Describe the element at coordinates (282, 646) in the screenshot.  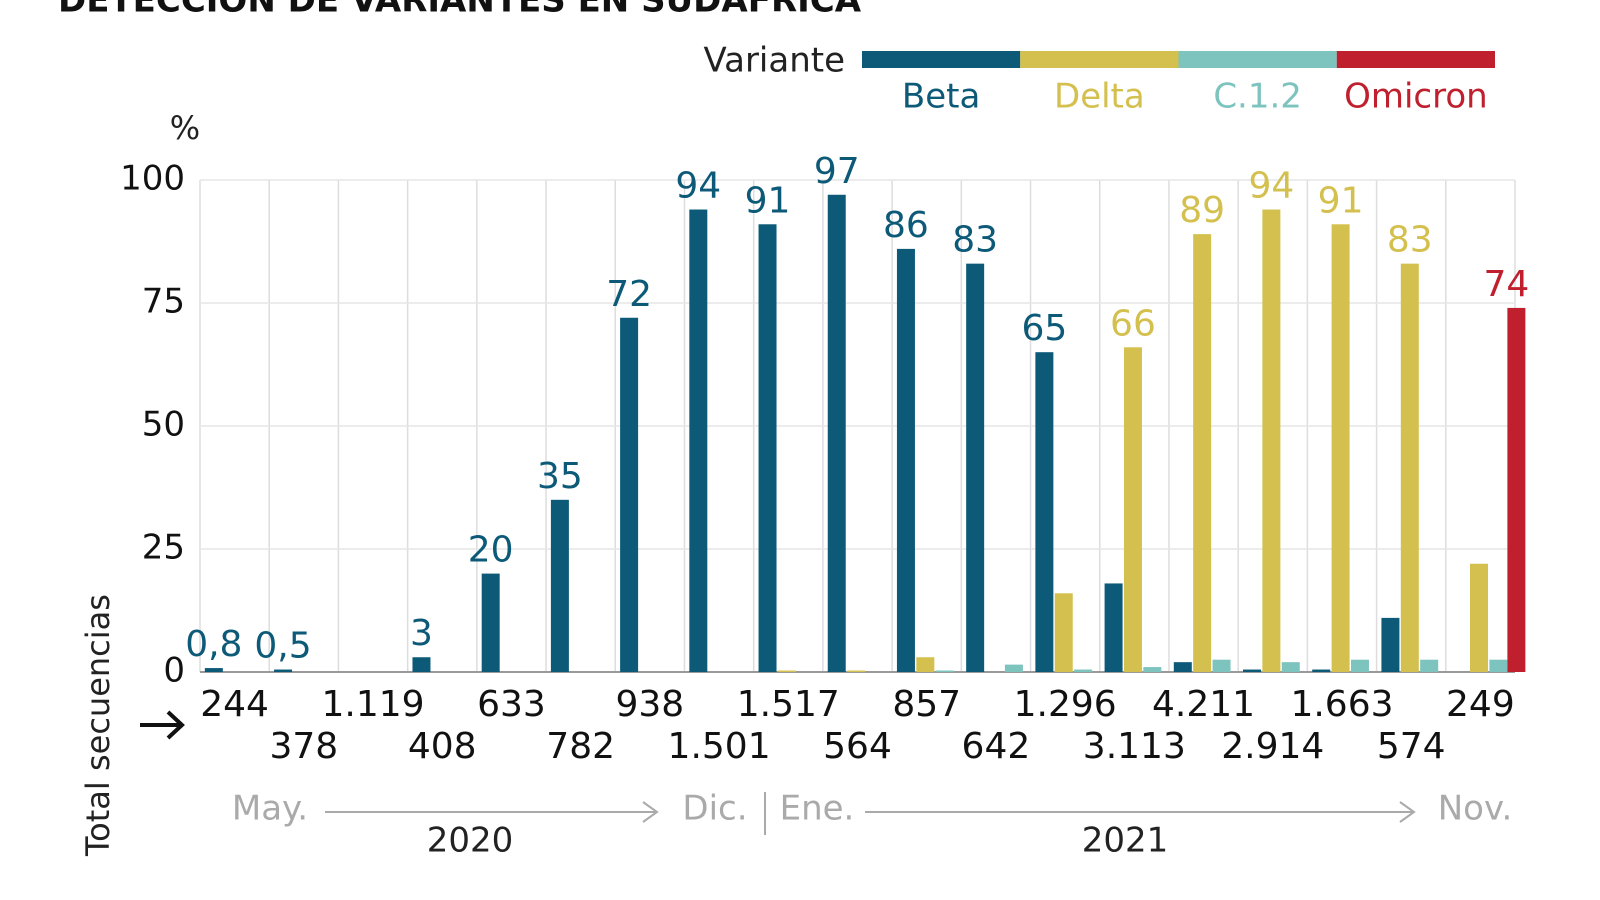
I see `value-label: 0,5` at that location.